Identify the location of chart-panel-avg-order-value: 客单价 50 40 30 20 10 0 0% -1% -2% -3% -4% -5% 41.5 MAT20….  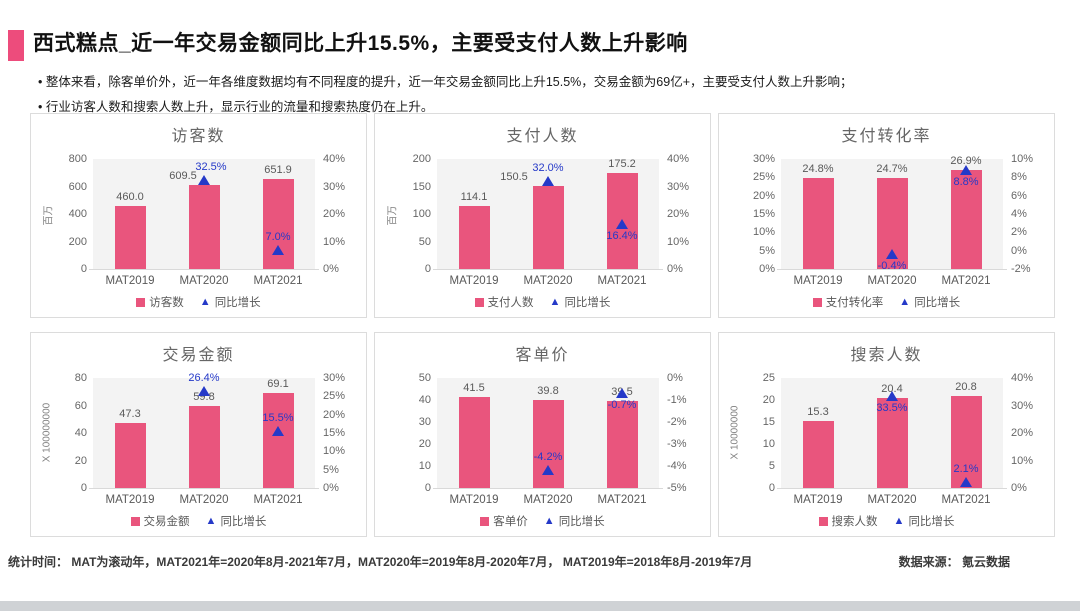
(542, 434).